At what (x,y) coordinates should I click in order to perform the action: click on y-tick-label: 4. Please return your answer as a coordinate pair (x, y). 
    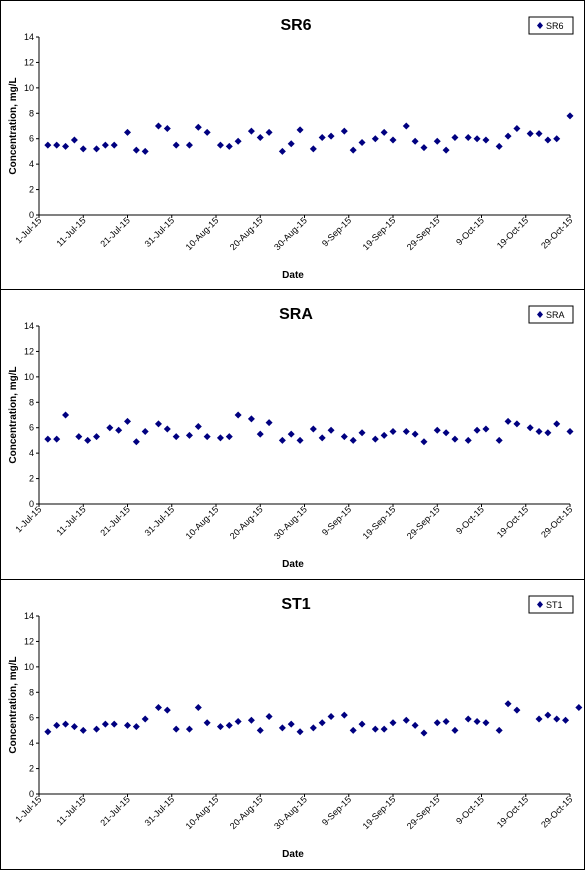
    Looking at the image, I should click on (31, 743).